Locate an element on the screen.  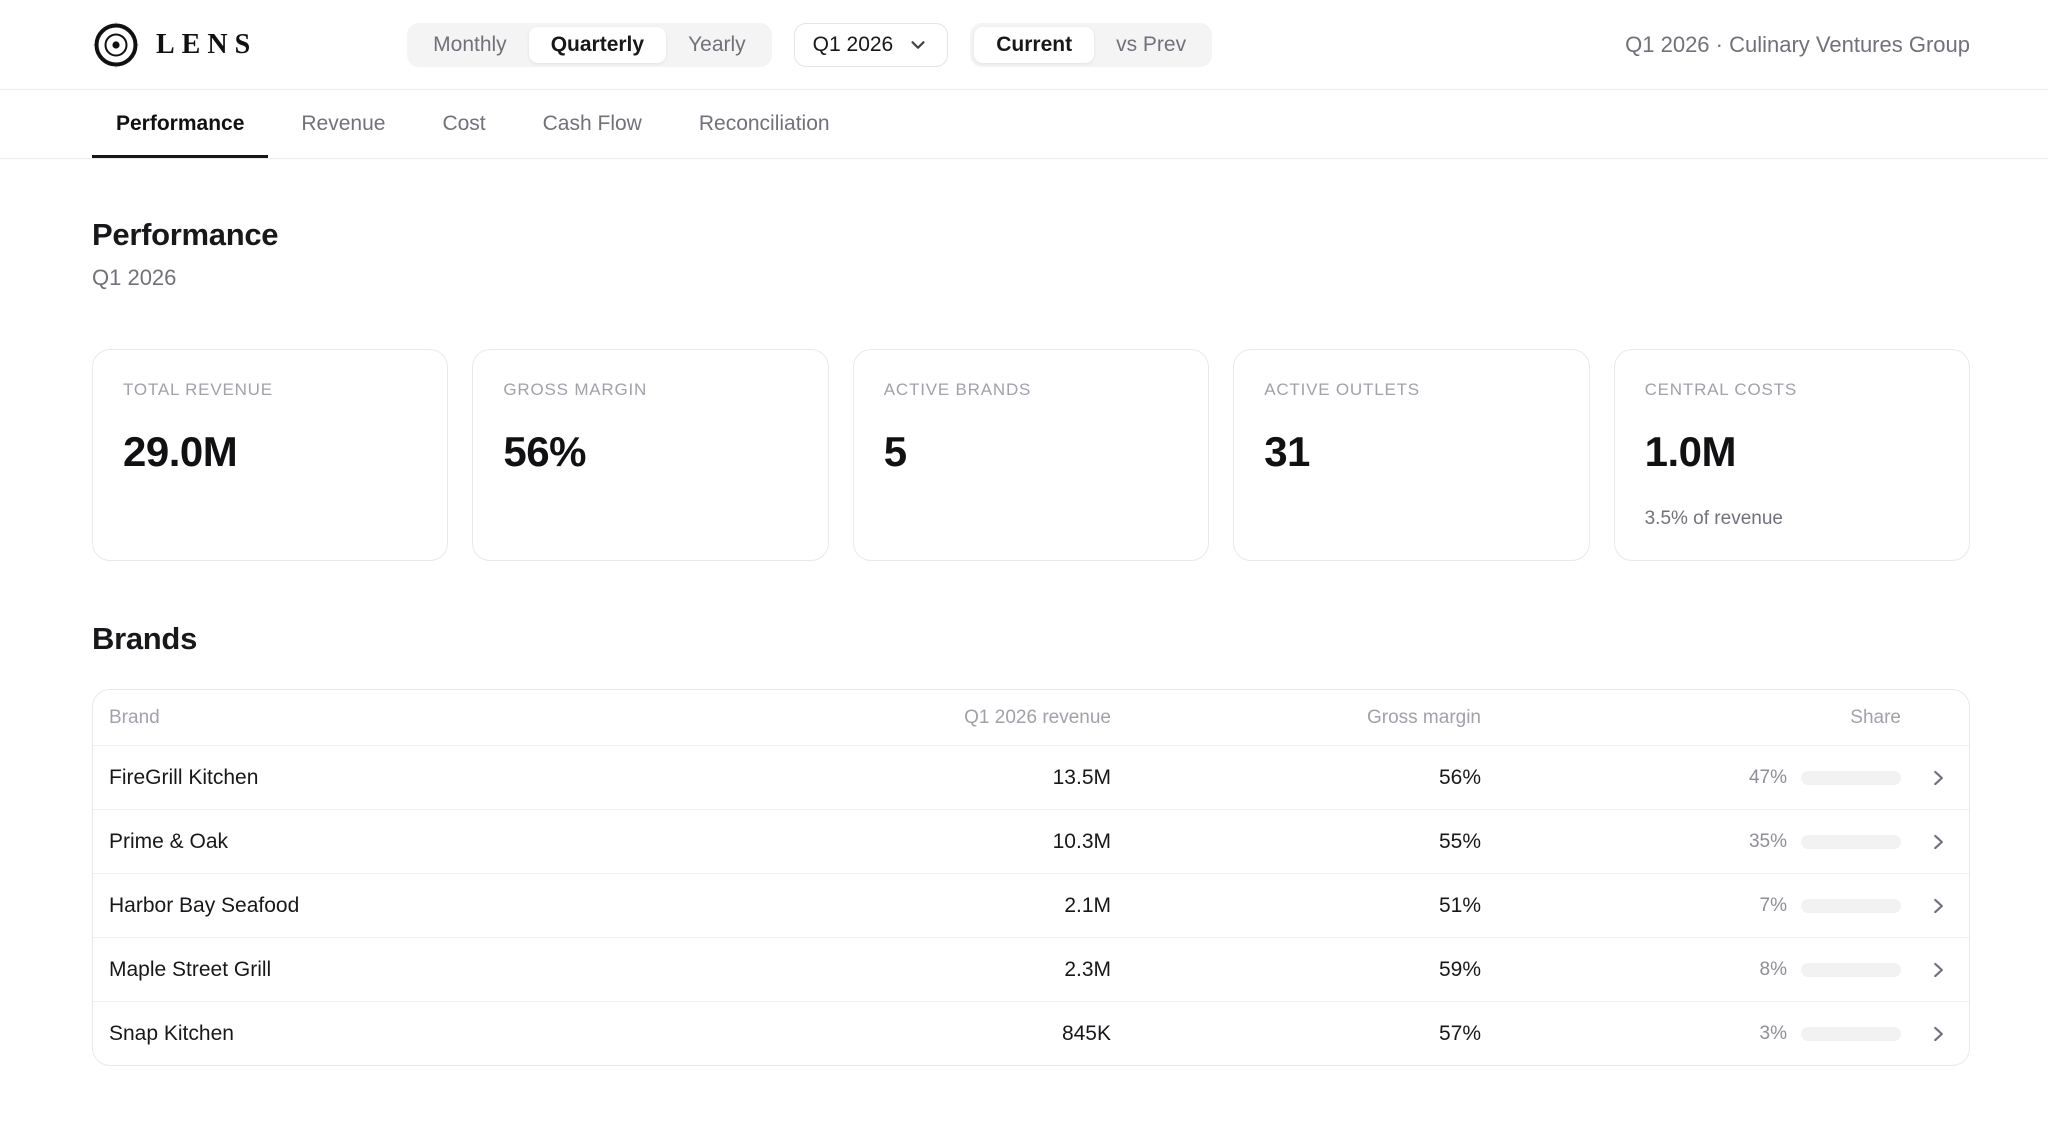
share-percent-label: 3% is located at coordinates (1773, 1033).